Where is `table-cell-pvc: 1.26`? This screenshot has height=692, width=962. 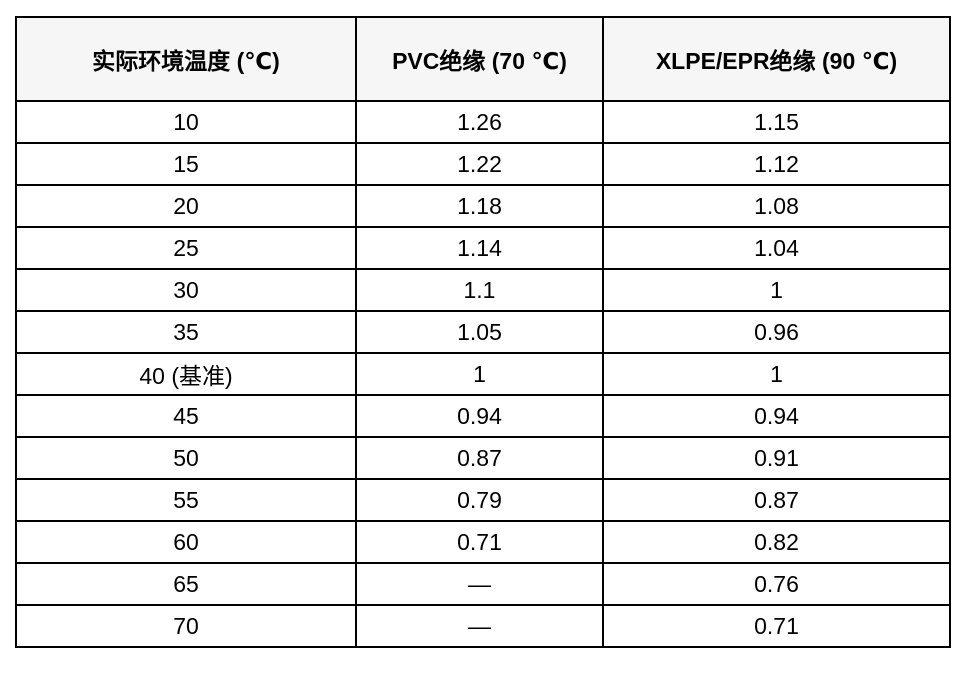 table-cell-pvc: 1.26 is located at coordinates (479, 122).